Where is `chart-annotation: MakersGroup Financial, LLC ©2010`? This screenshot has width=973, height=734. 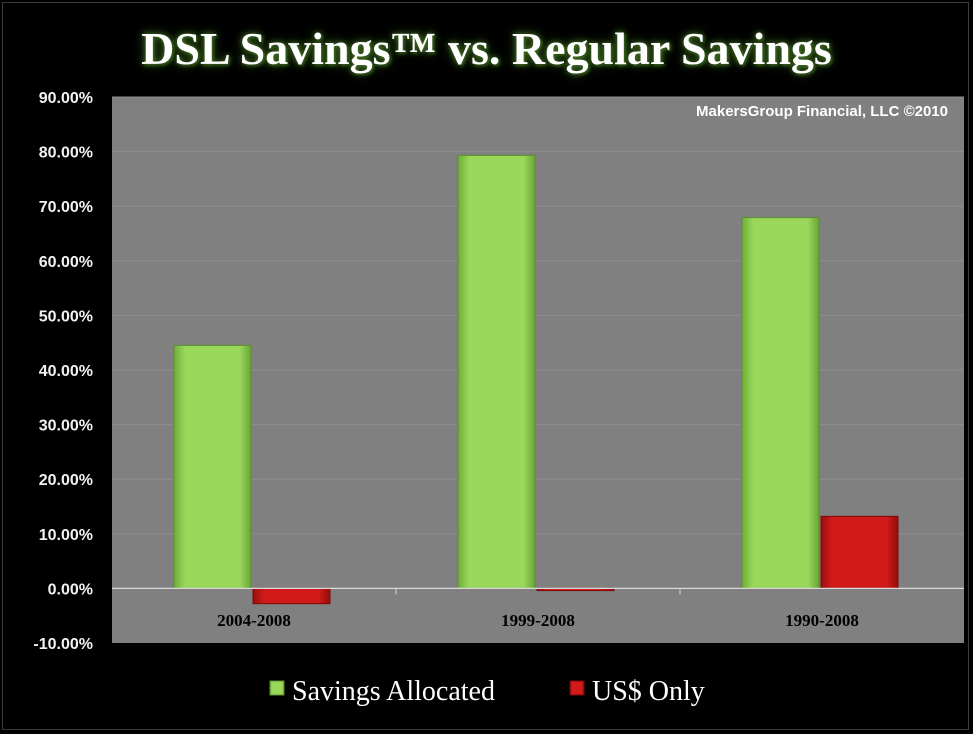 chart-annotation: MakersGroup Financial, LLC ©2010 is located at coordinates (822, 111).